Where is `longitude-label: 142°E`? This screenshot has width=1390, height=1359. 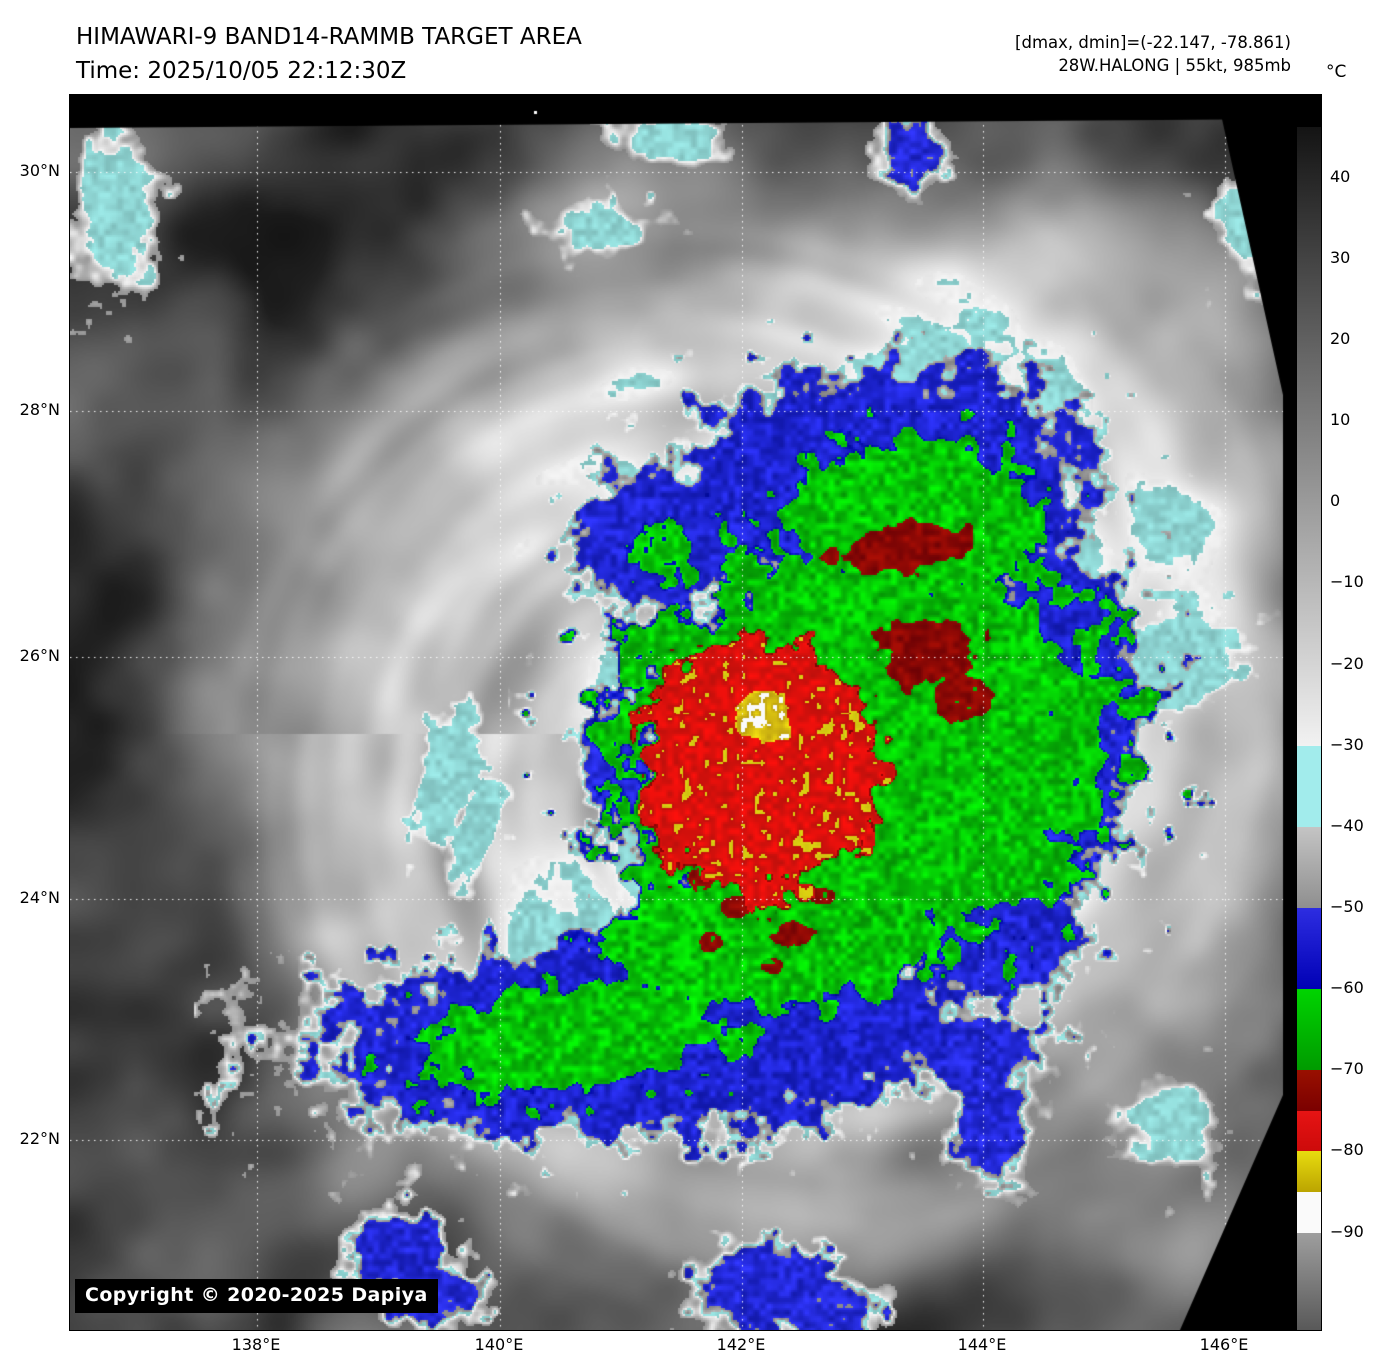 longitude-label: 142°E is located at coordinates (741, 1344).